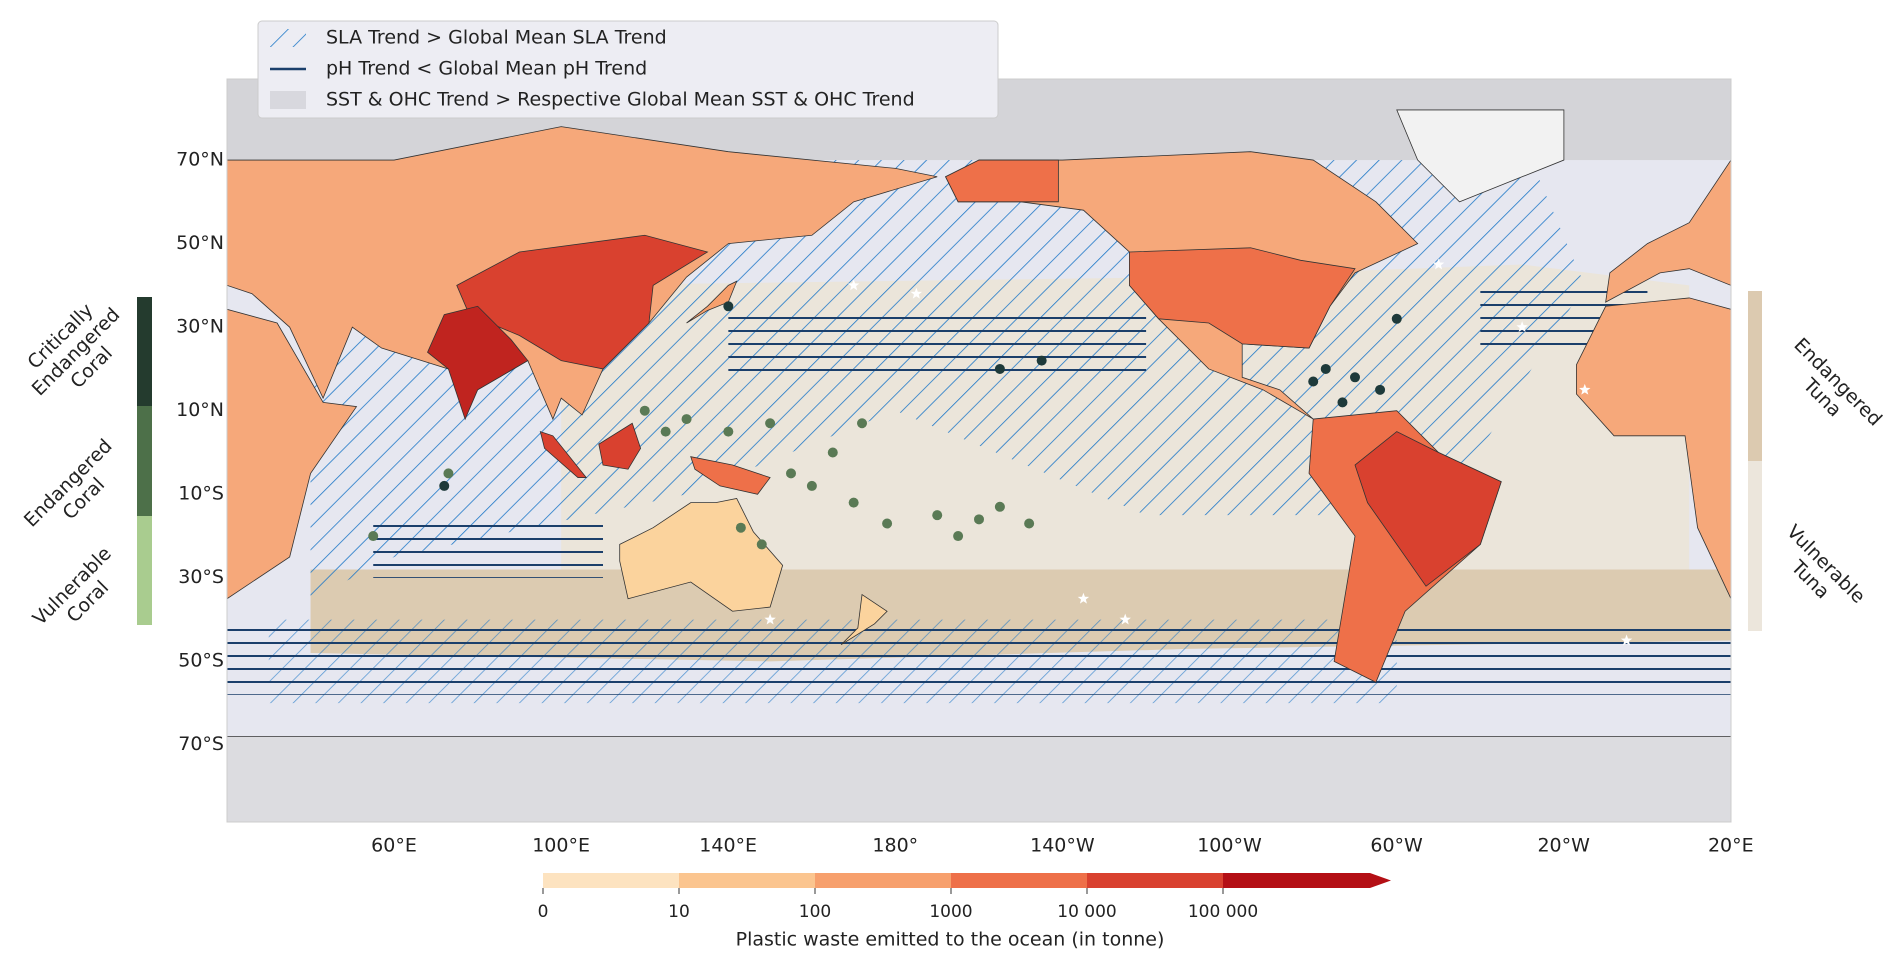 This screenshot has height=965, width=1892. What do you see at coordinates (620, 446) in the screenshot?
I see `land-borneo` at bounding box center [620, 446].